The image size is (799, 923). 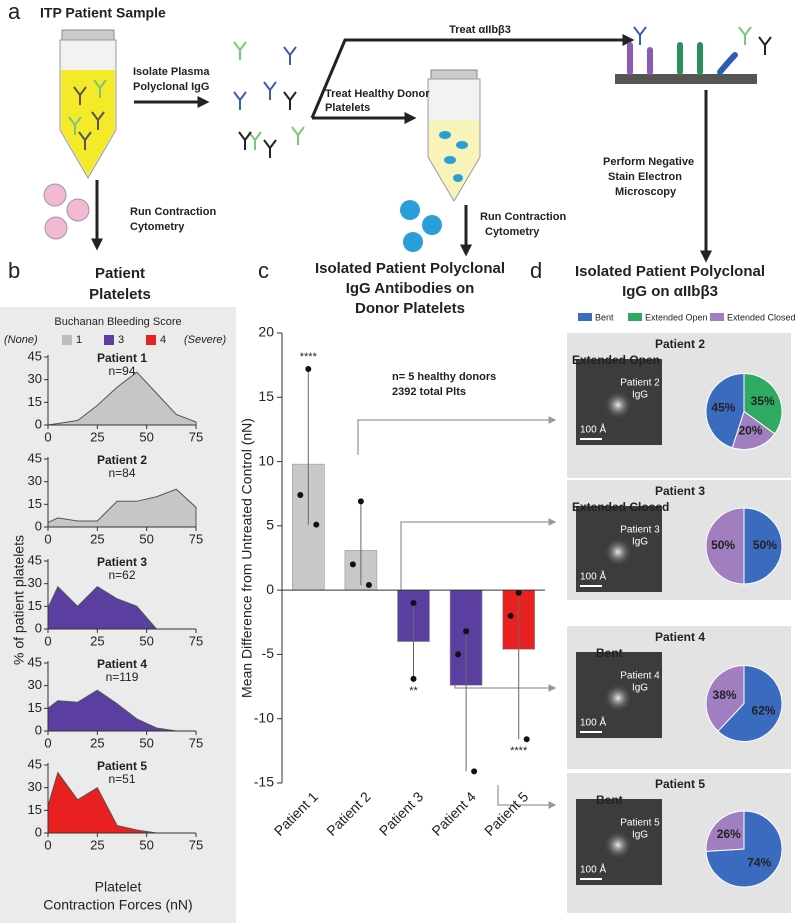 I want to click on panel-label: a, so click(x=14, y=12).